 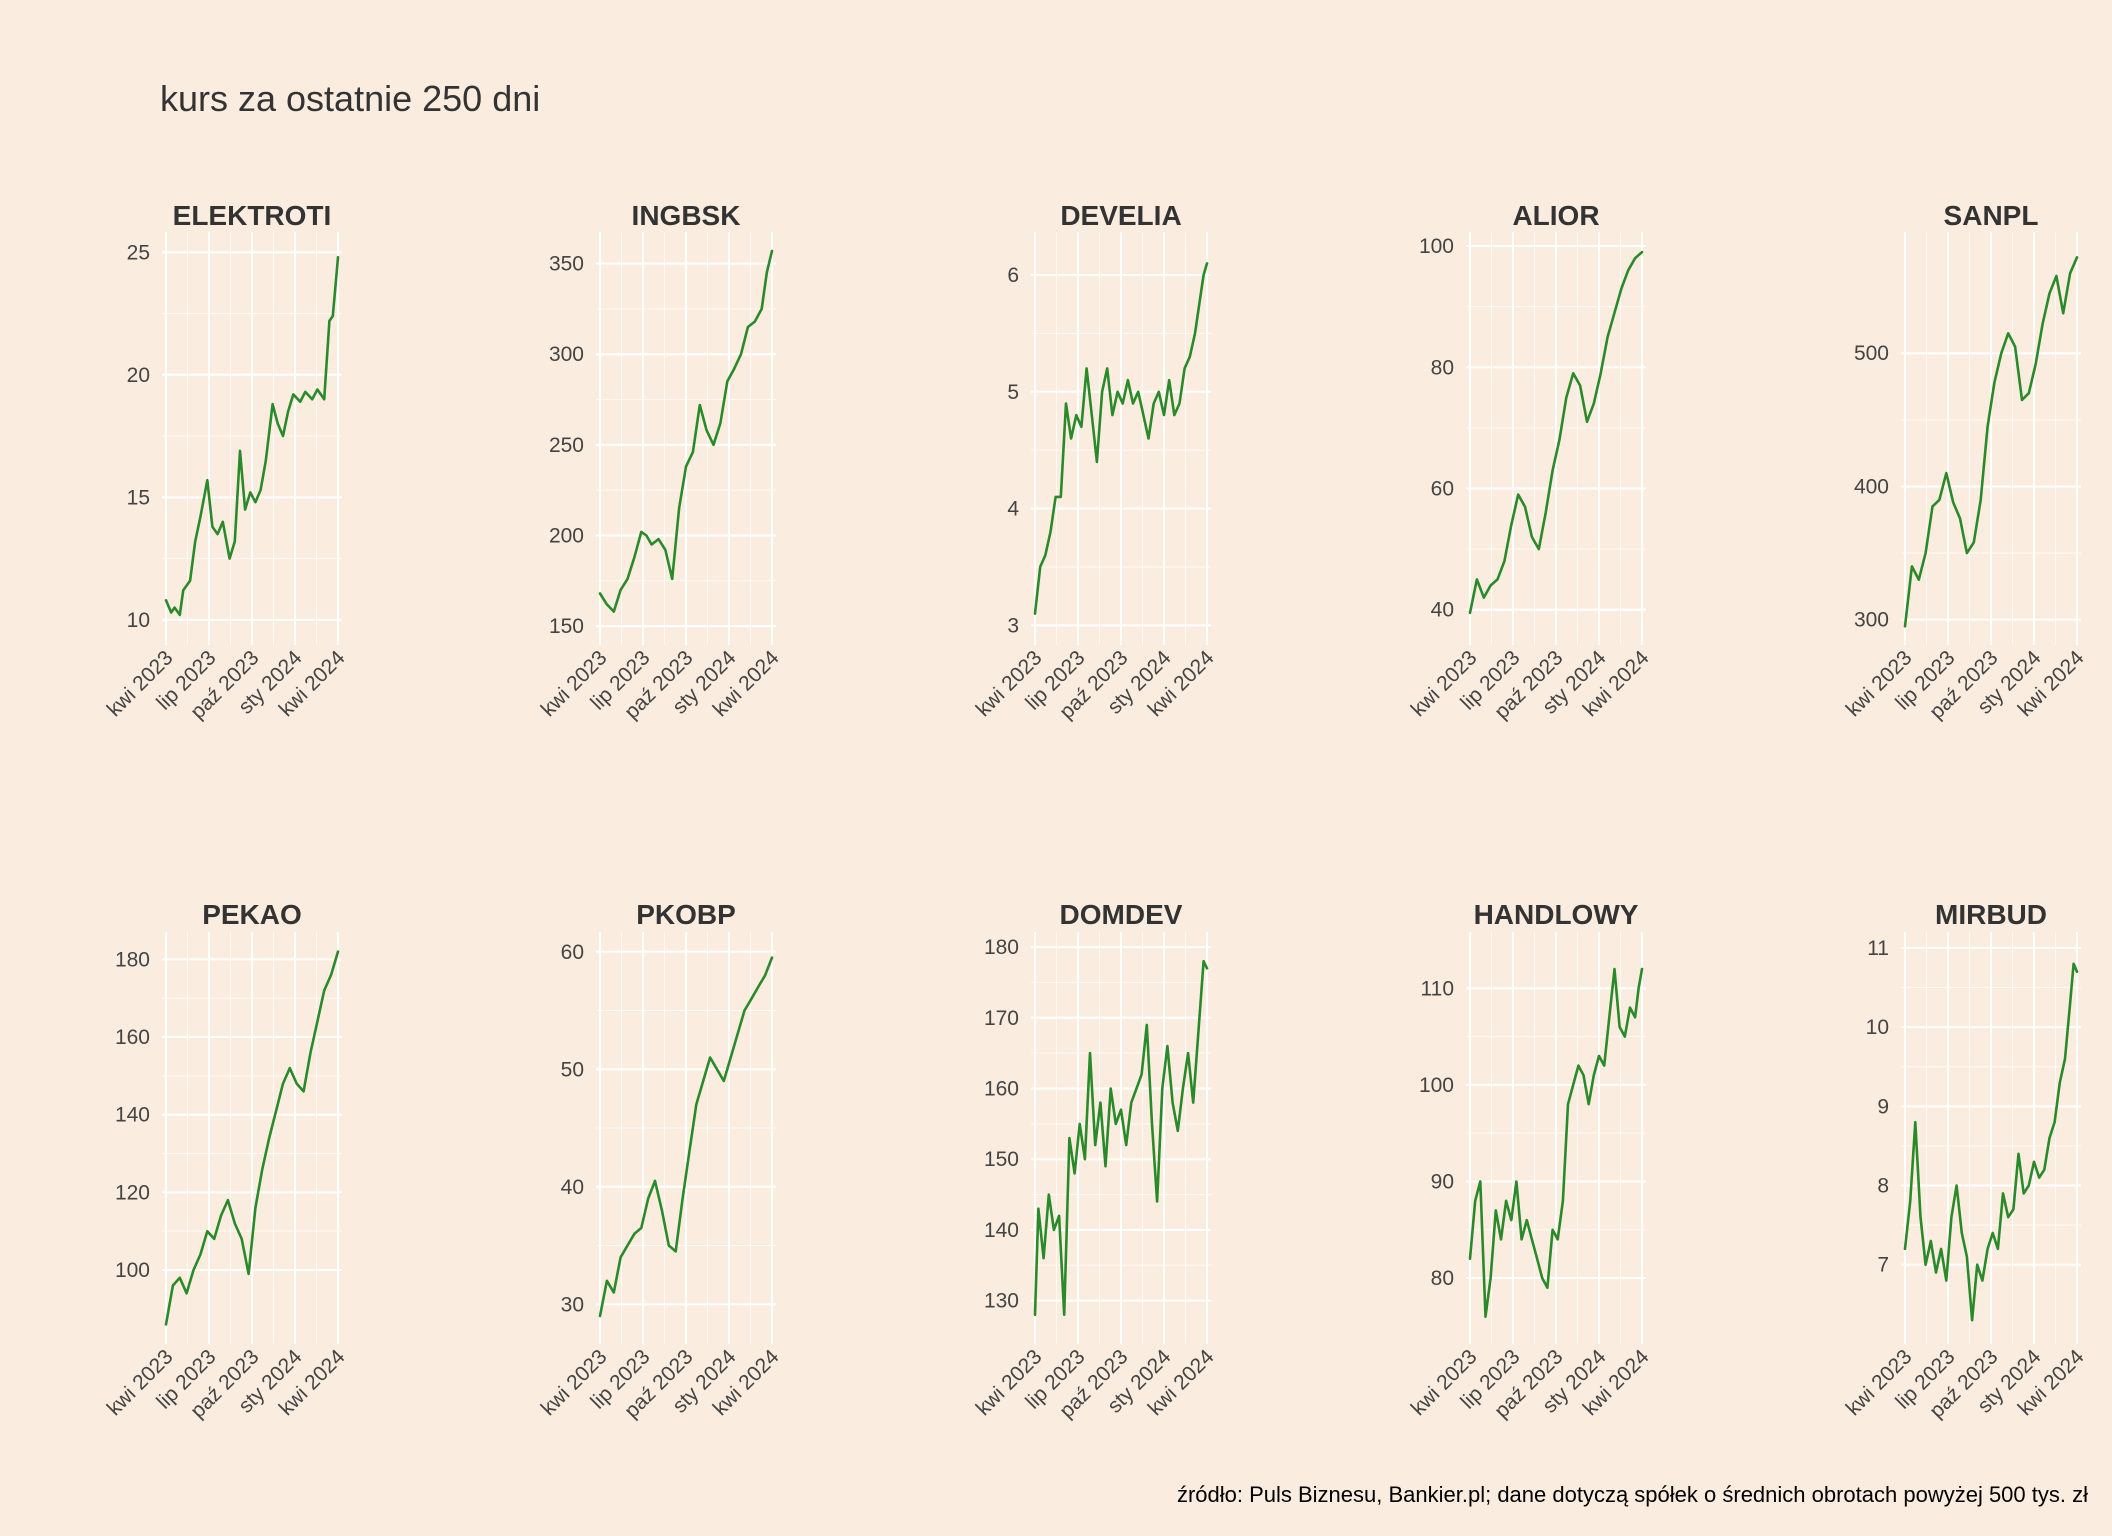 I want to click on y-tick-label: 90, so click(x=1442, y=1181).